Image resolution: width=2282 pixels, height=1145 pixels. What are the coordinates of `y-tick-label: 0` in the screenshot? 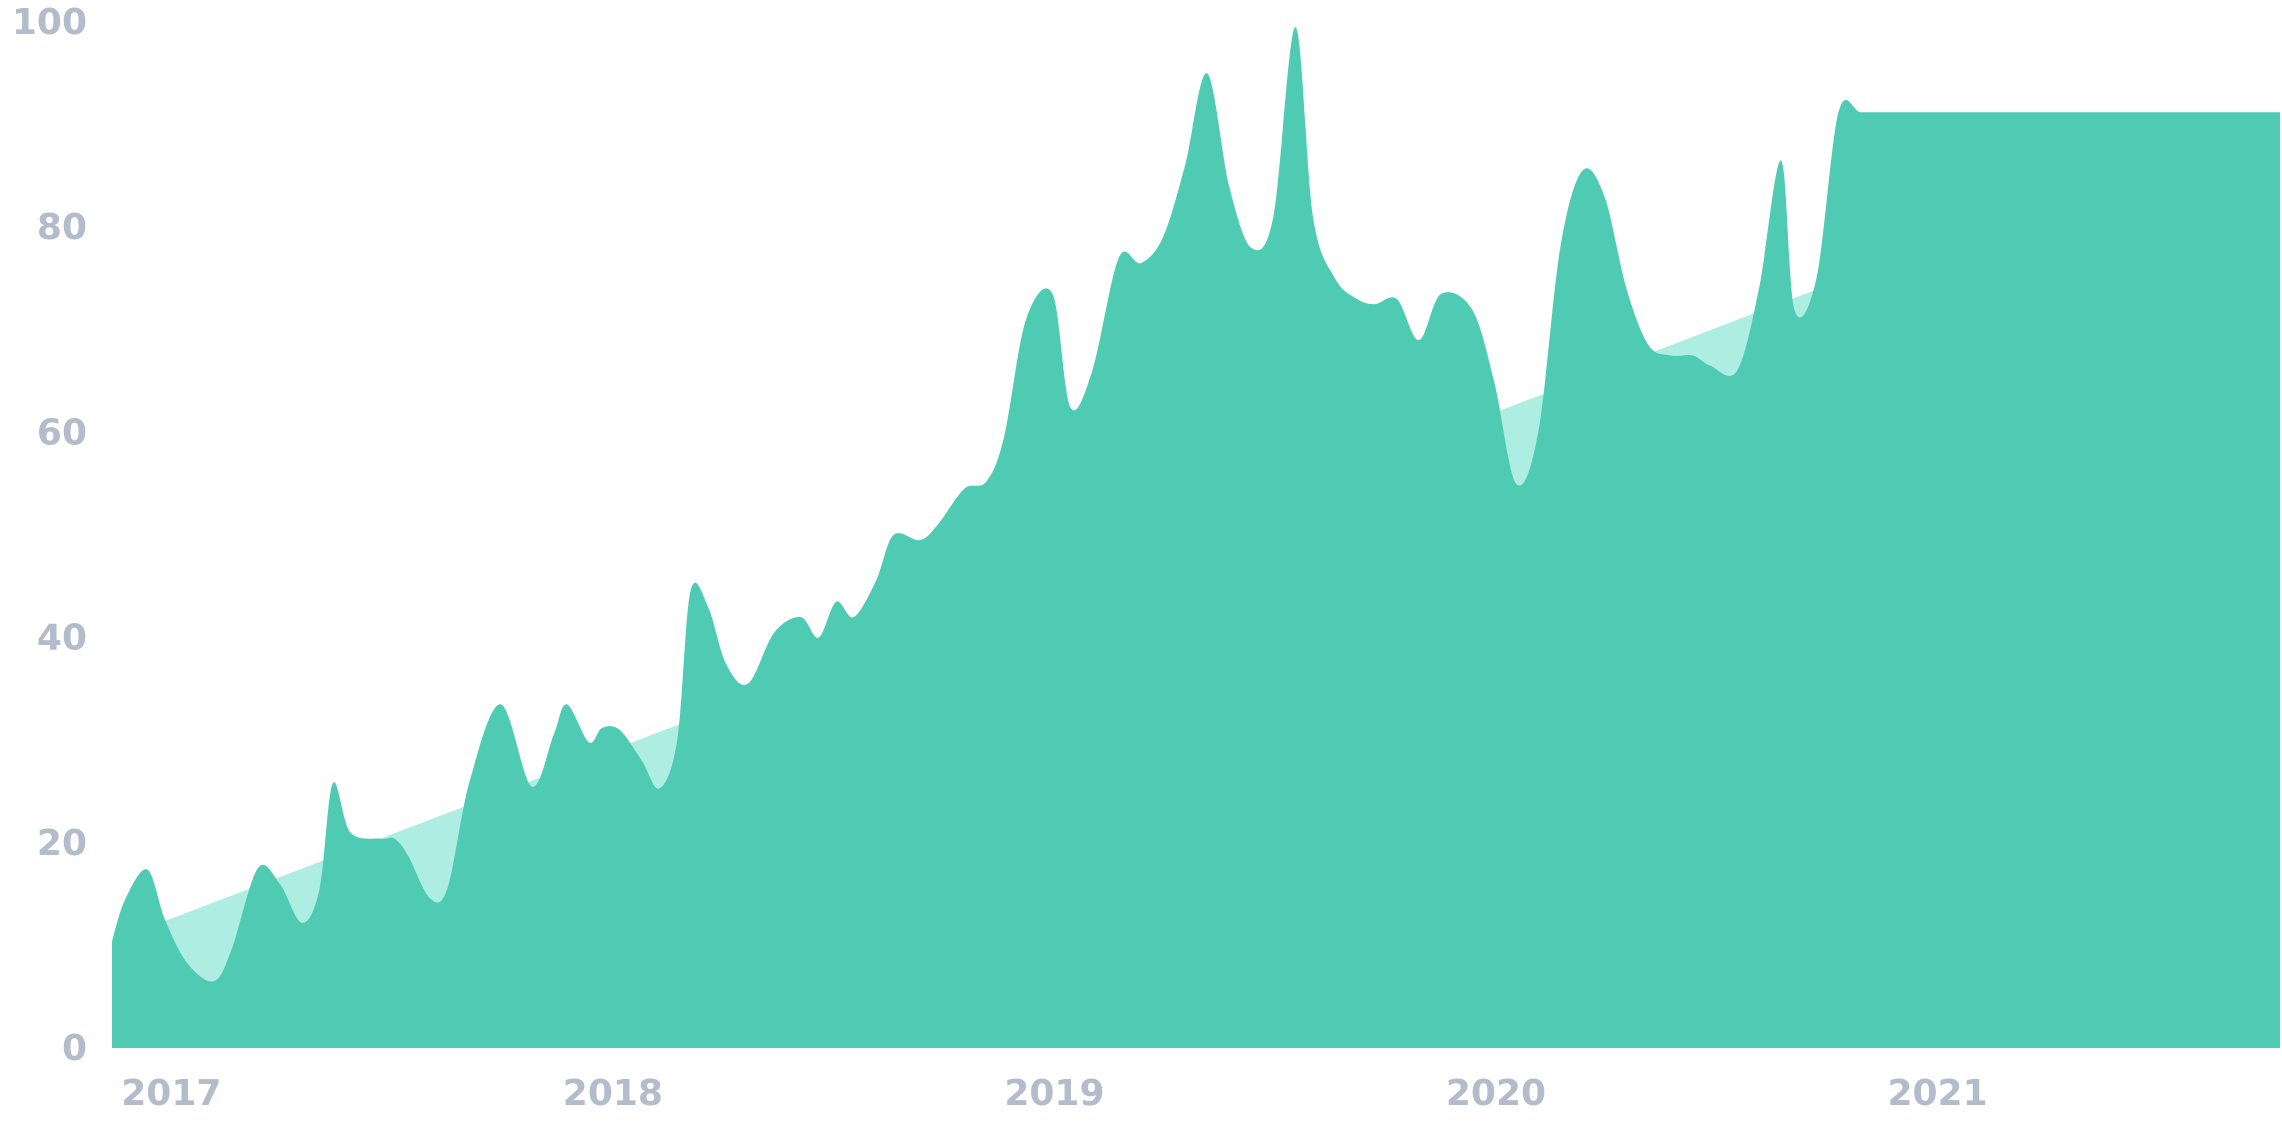 It's located at (74, 1048).